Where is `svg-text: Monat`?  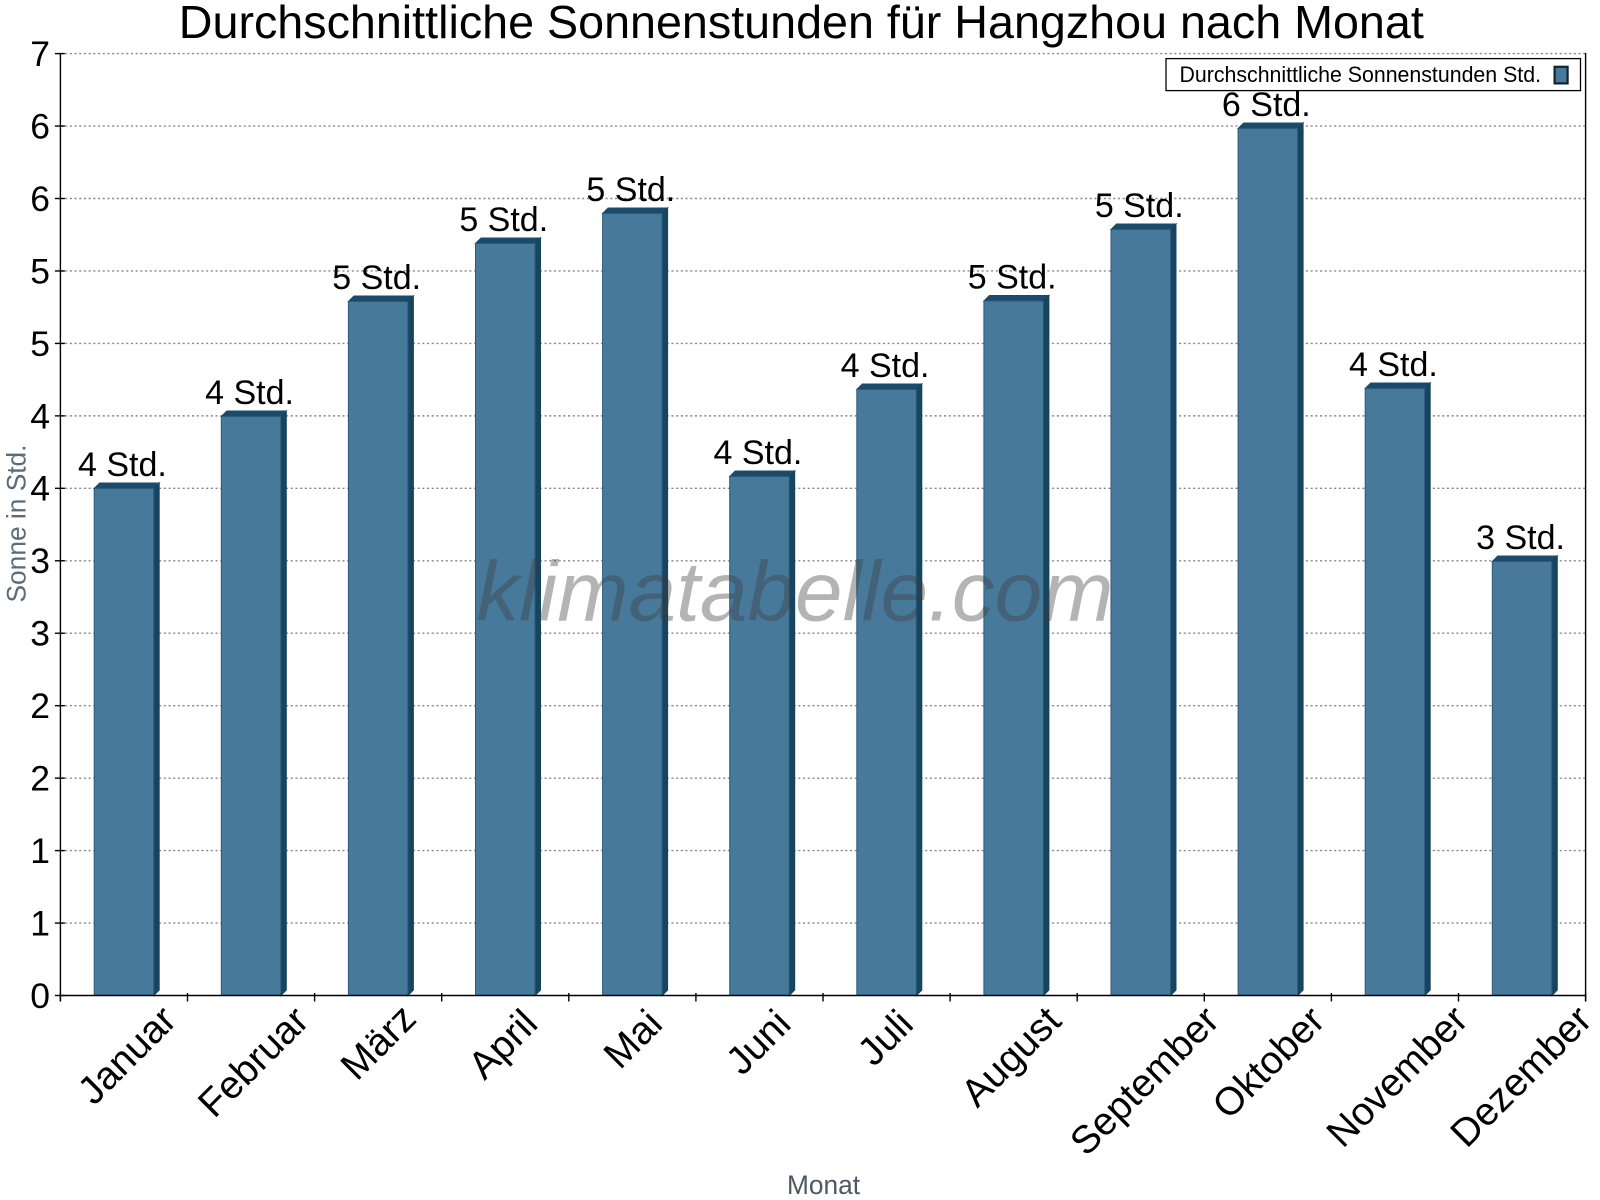 svg-text: Monat is located at coordinates (823, 1185).